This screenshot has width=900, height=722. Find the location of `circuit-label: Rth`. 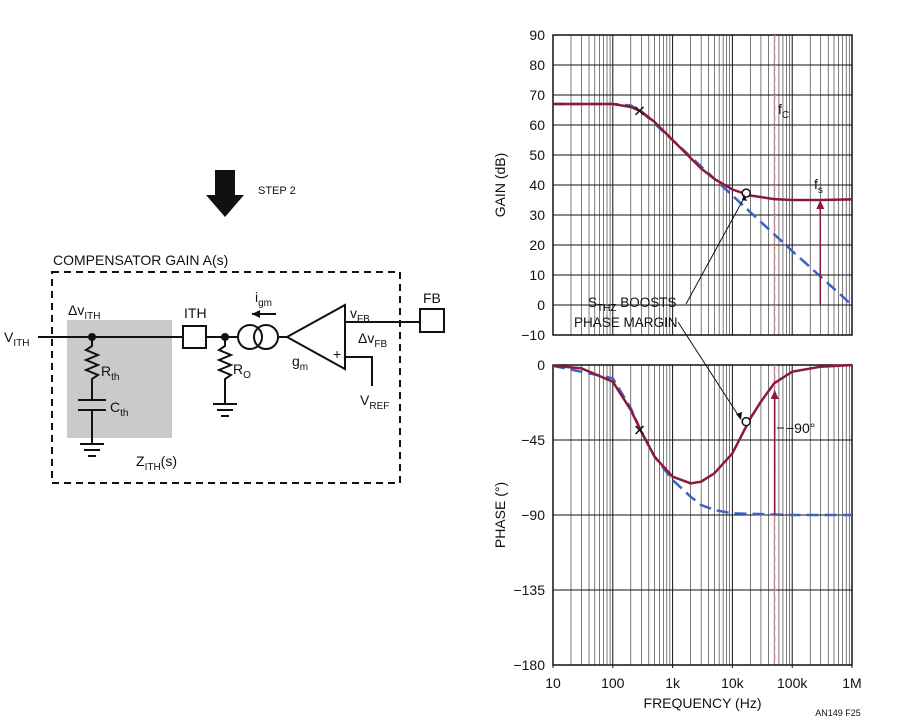

circuit-label: Rth is located at coordinates (110, 373).